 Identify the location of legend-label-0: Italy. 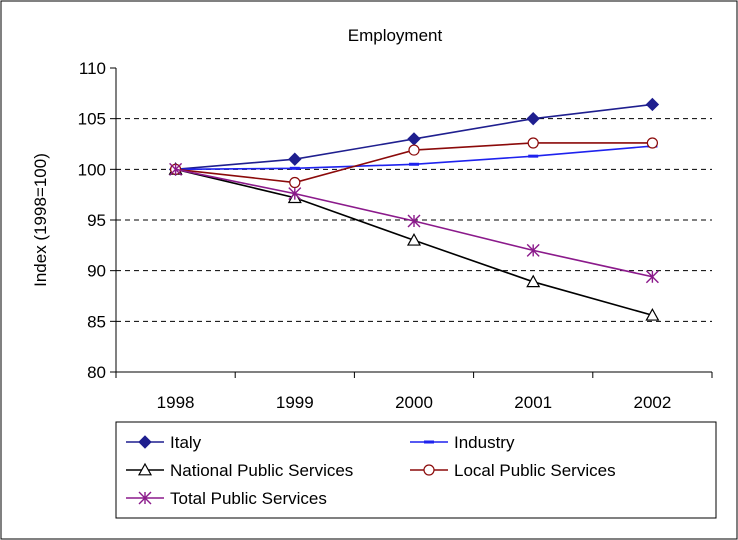
(186, 442).